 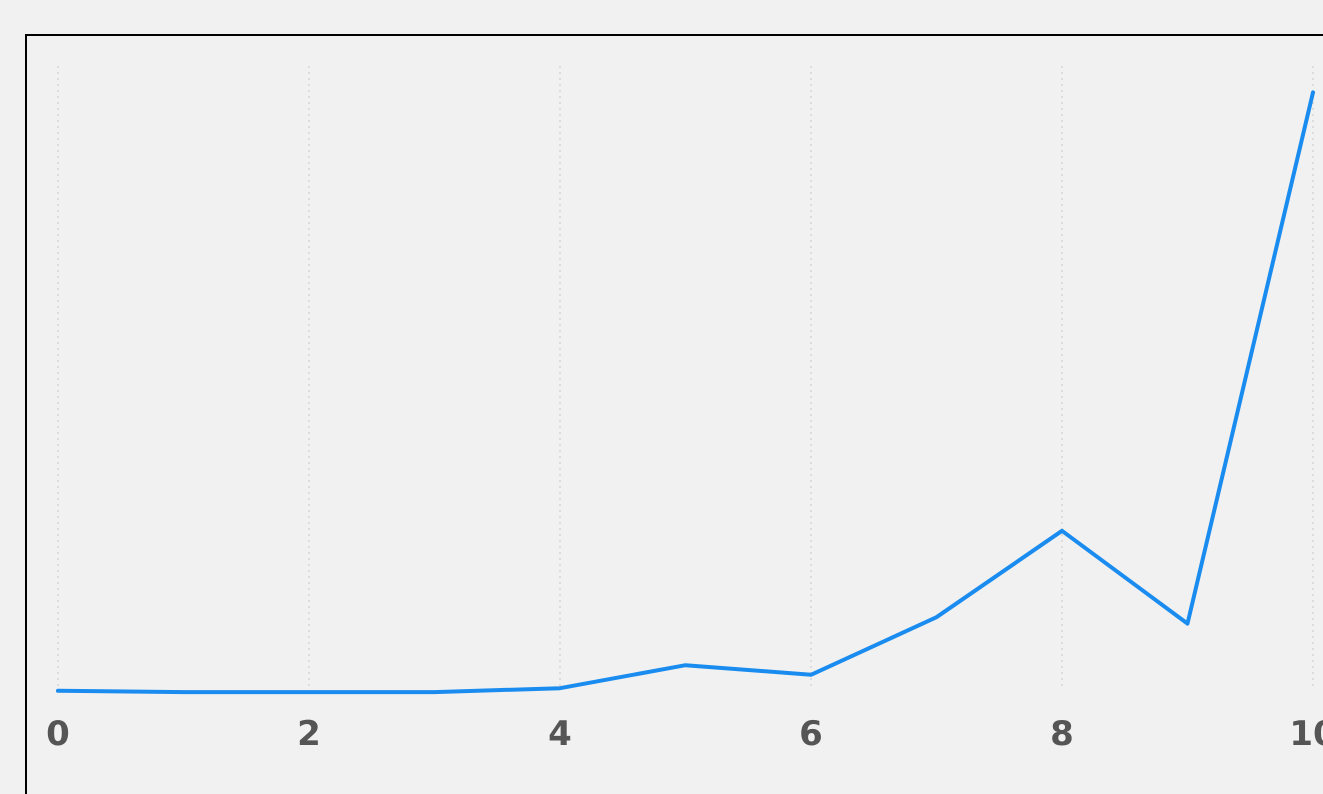 I want to click on x-tick-label: 8, so click(x=1062, y=734).